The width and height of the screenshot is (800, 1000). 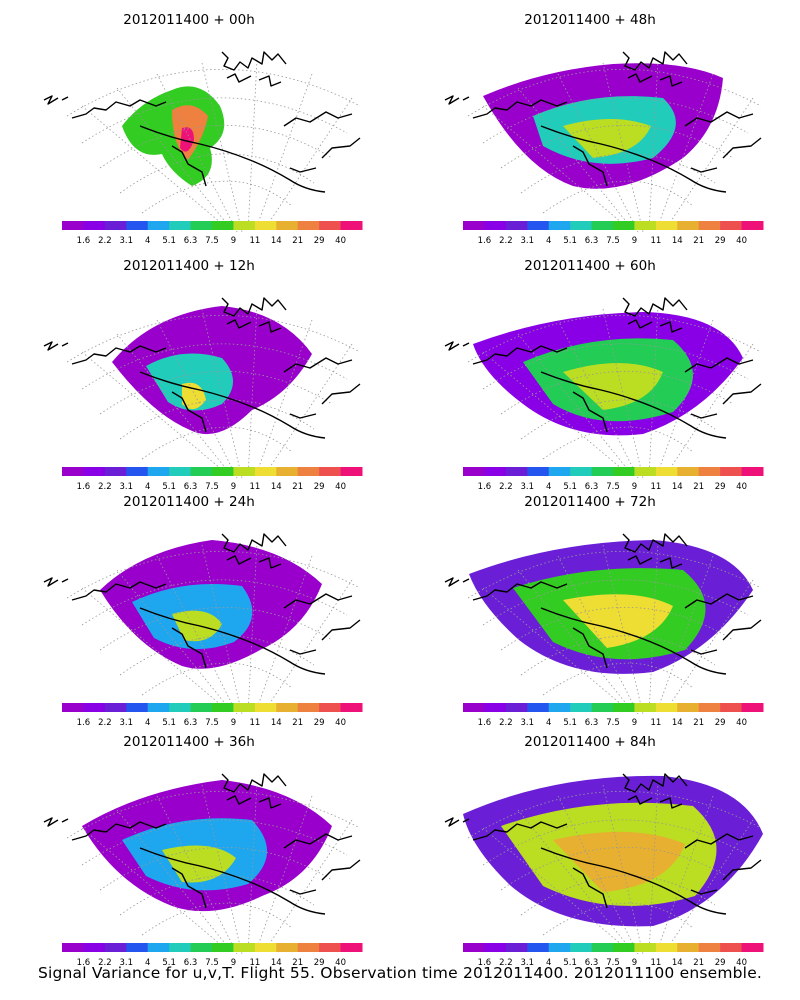 I want to click on colorbar-tick-label: 2.2, so click(x=105, y=241).